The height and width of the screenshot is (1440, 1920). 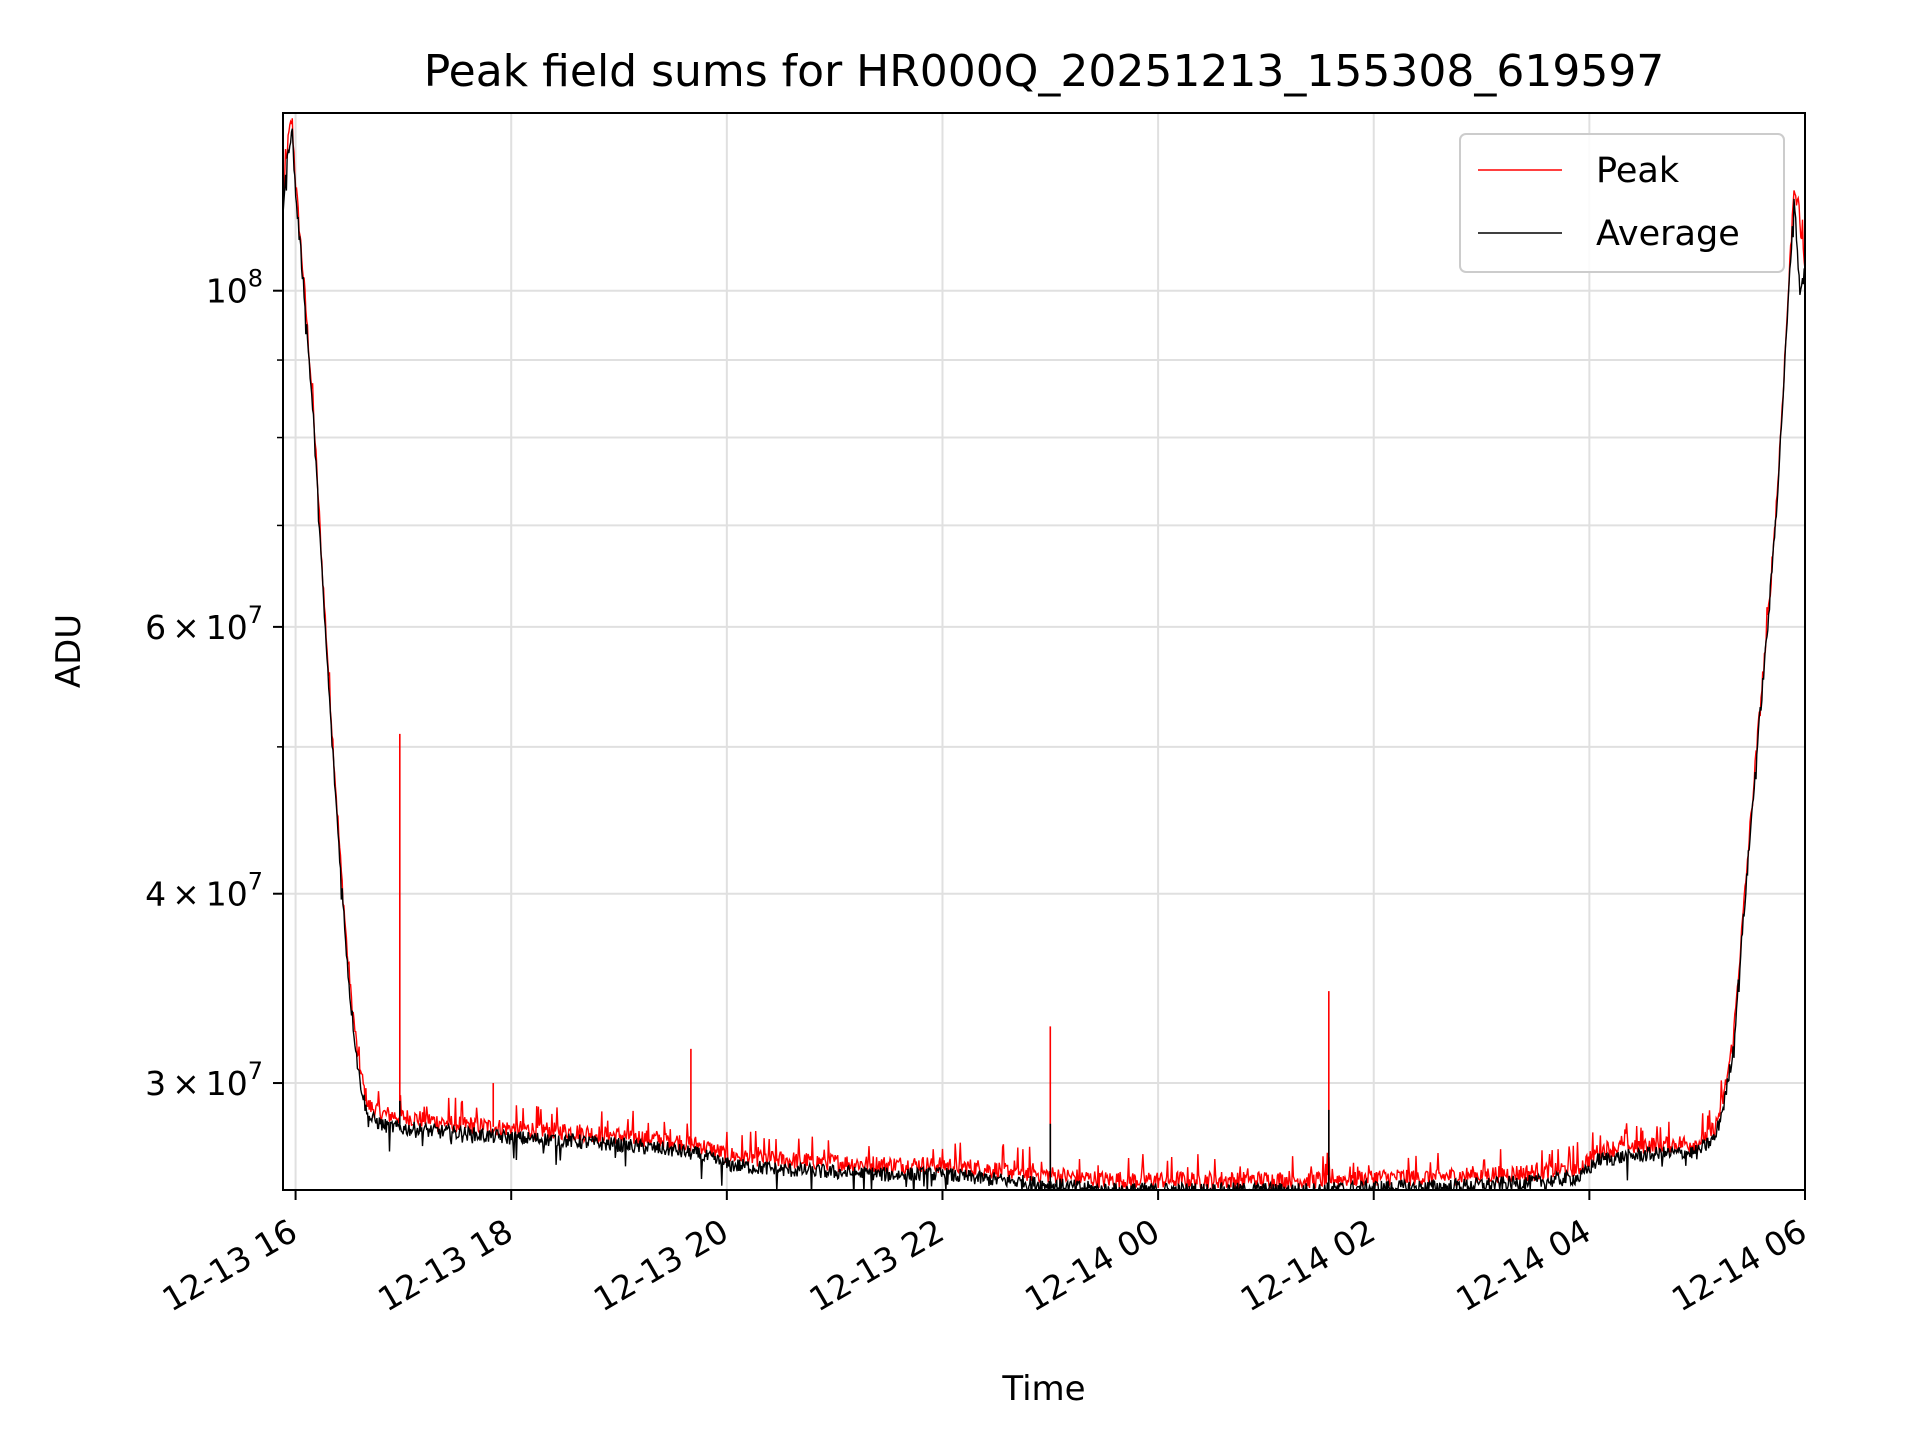 What do you see at coordinates (234, 288) in the screenshot?
I see `y-tick-label: 108` at bounding box center [234, 288].